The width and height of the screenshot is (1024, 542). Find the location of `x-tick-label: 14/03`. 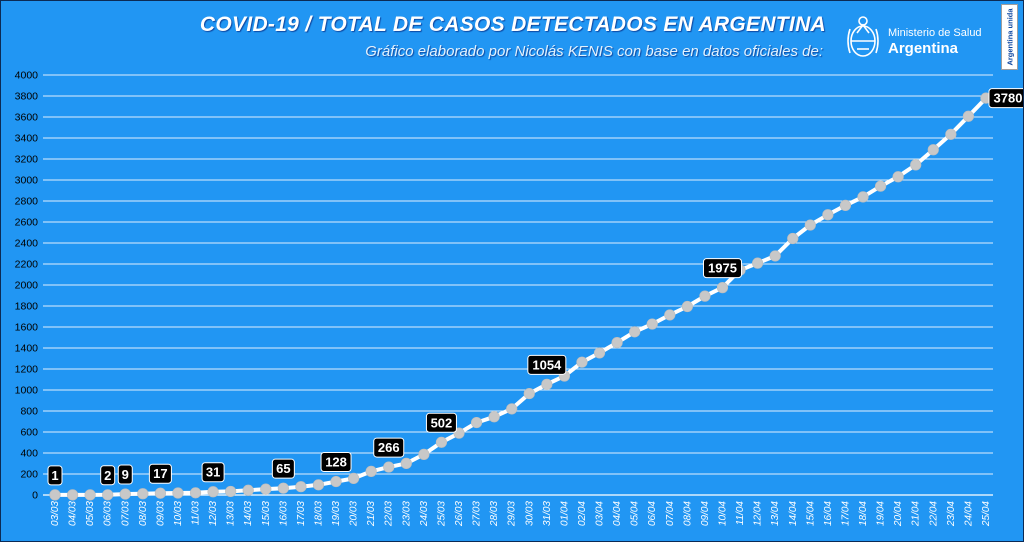

x-tick-label: 14/03 is located at coordinates (248, 513).